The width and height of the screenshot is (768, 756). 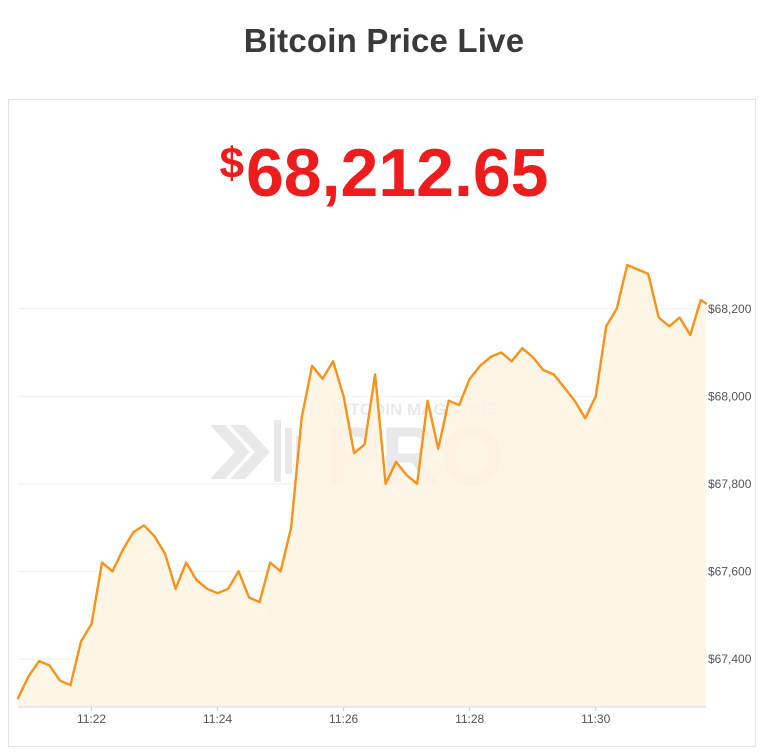 I want to click on y-tick-label: $67,600, so click(x=730, y=571).